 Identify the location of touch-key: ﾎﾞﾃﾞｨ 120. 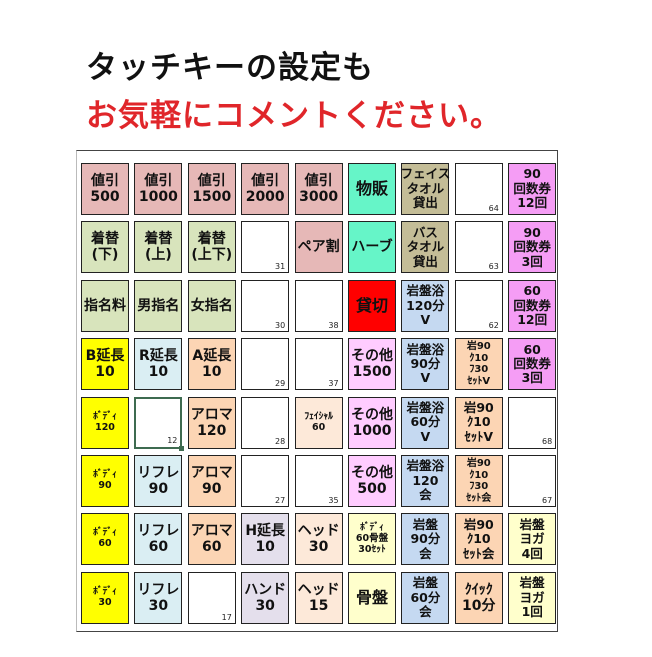
(105, 422).